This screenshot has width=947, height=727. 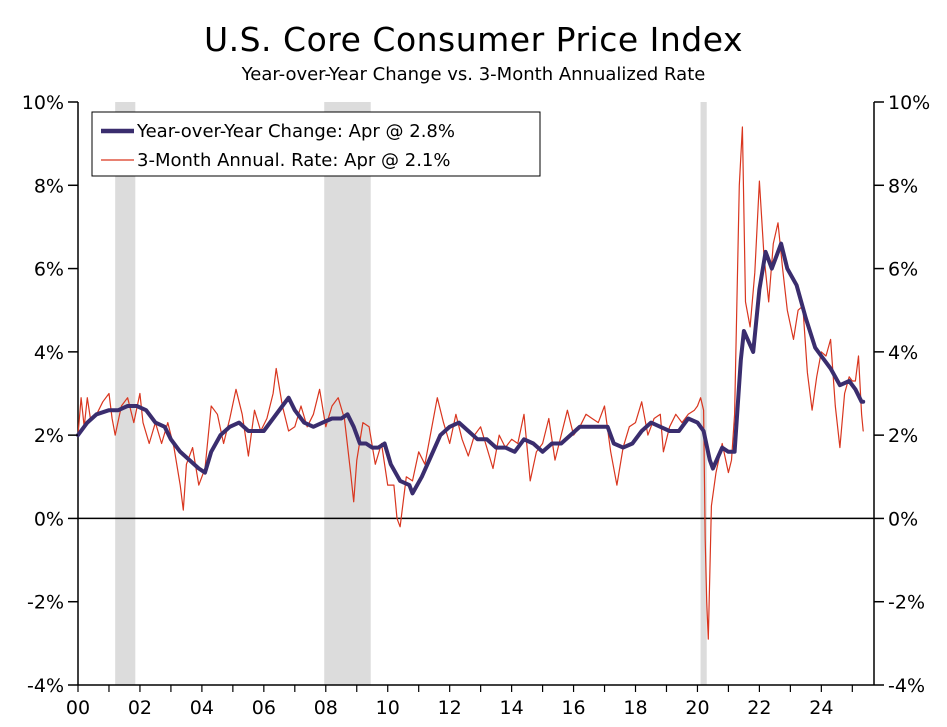 I want to click on y-tick-label-left: -2%, so click(x=45, y=603).